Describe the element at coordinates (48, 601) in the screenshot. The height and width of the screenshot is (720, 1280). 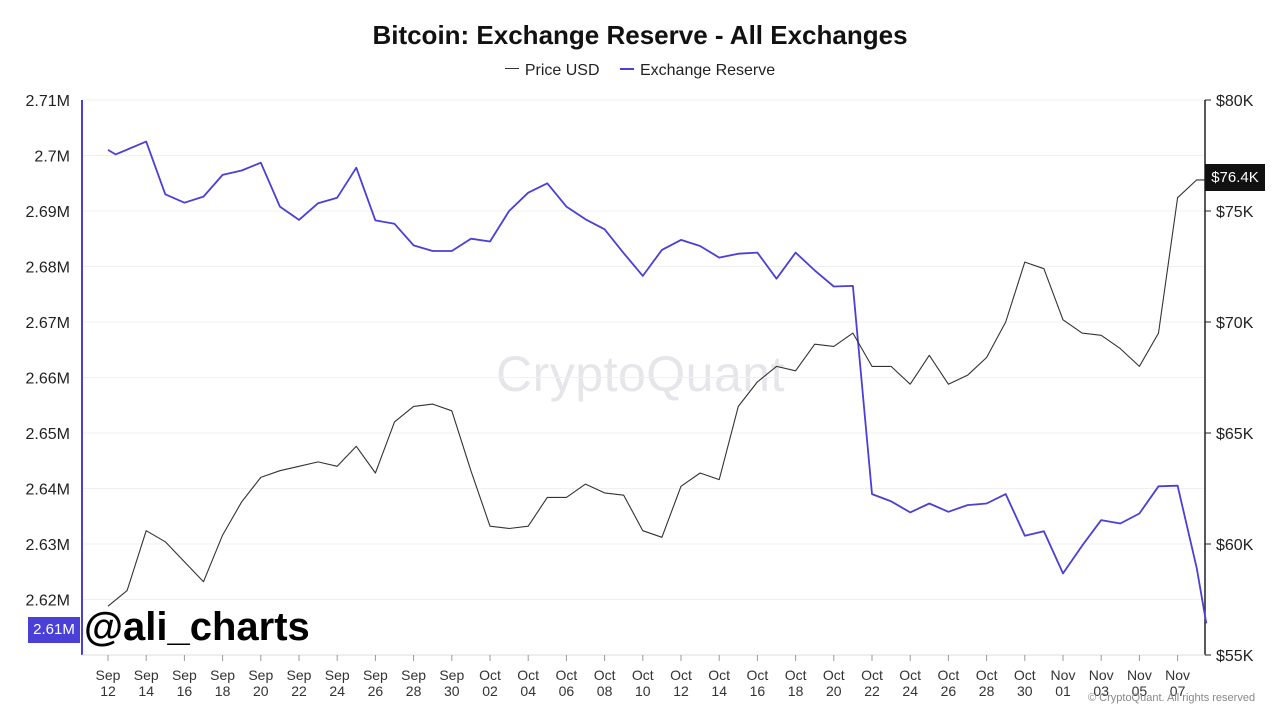
I see `left-tick-label: 2.62M` at that location.